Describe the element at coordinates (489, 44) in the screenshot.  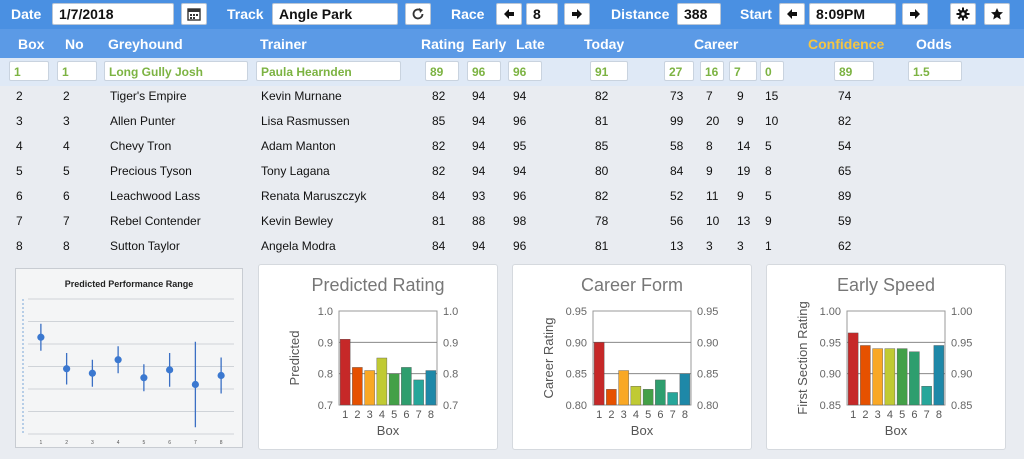
I see `col-early: Early` at that location.